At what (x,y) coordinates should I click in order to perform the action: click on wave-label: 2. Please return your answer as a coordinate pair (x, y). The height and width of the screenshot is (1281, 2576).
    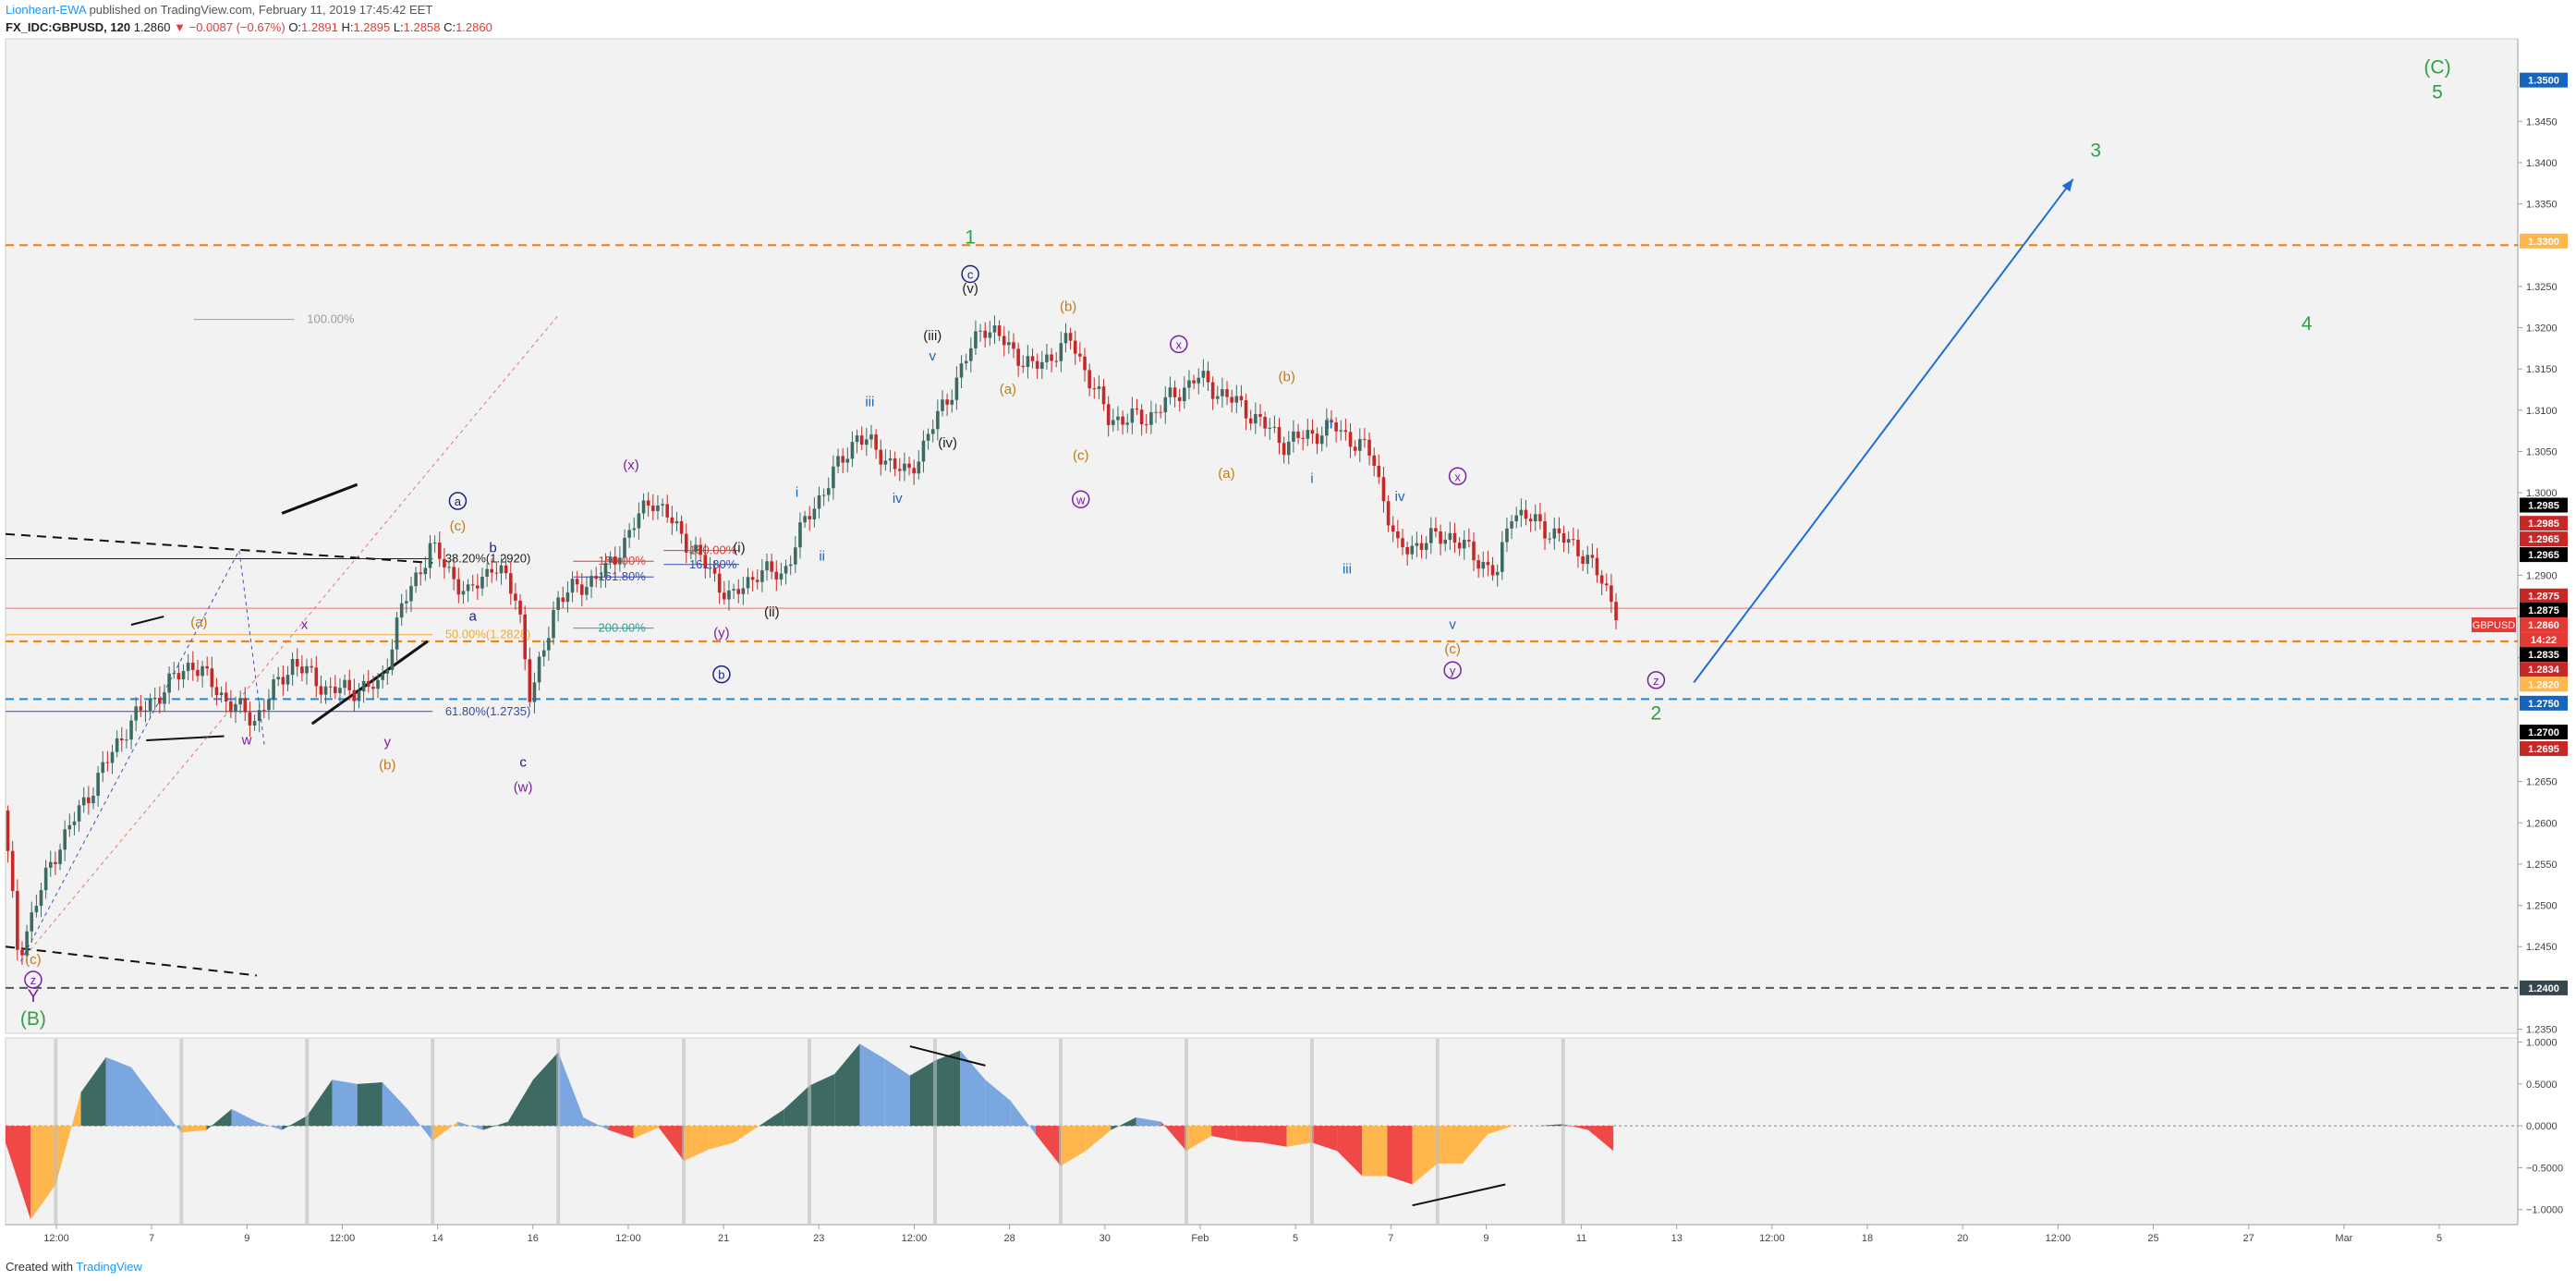
    Looking at the image, I should click on (1656, 714).